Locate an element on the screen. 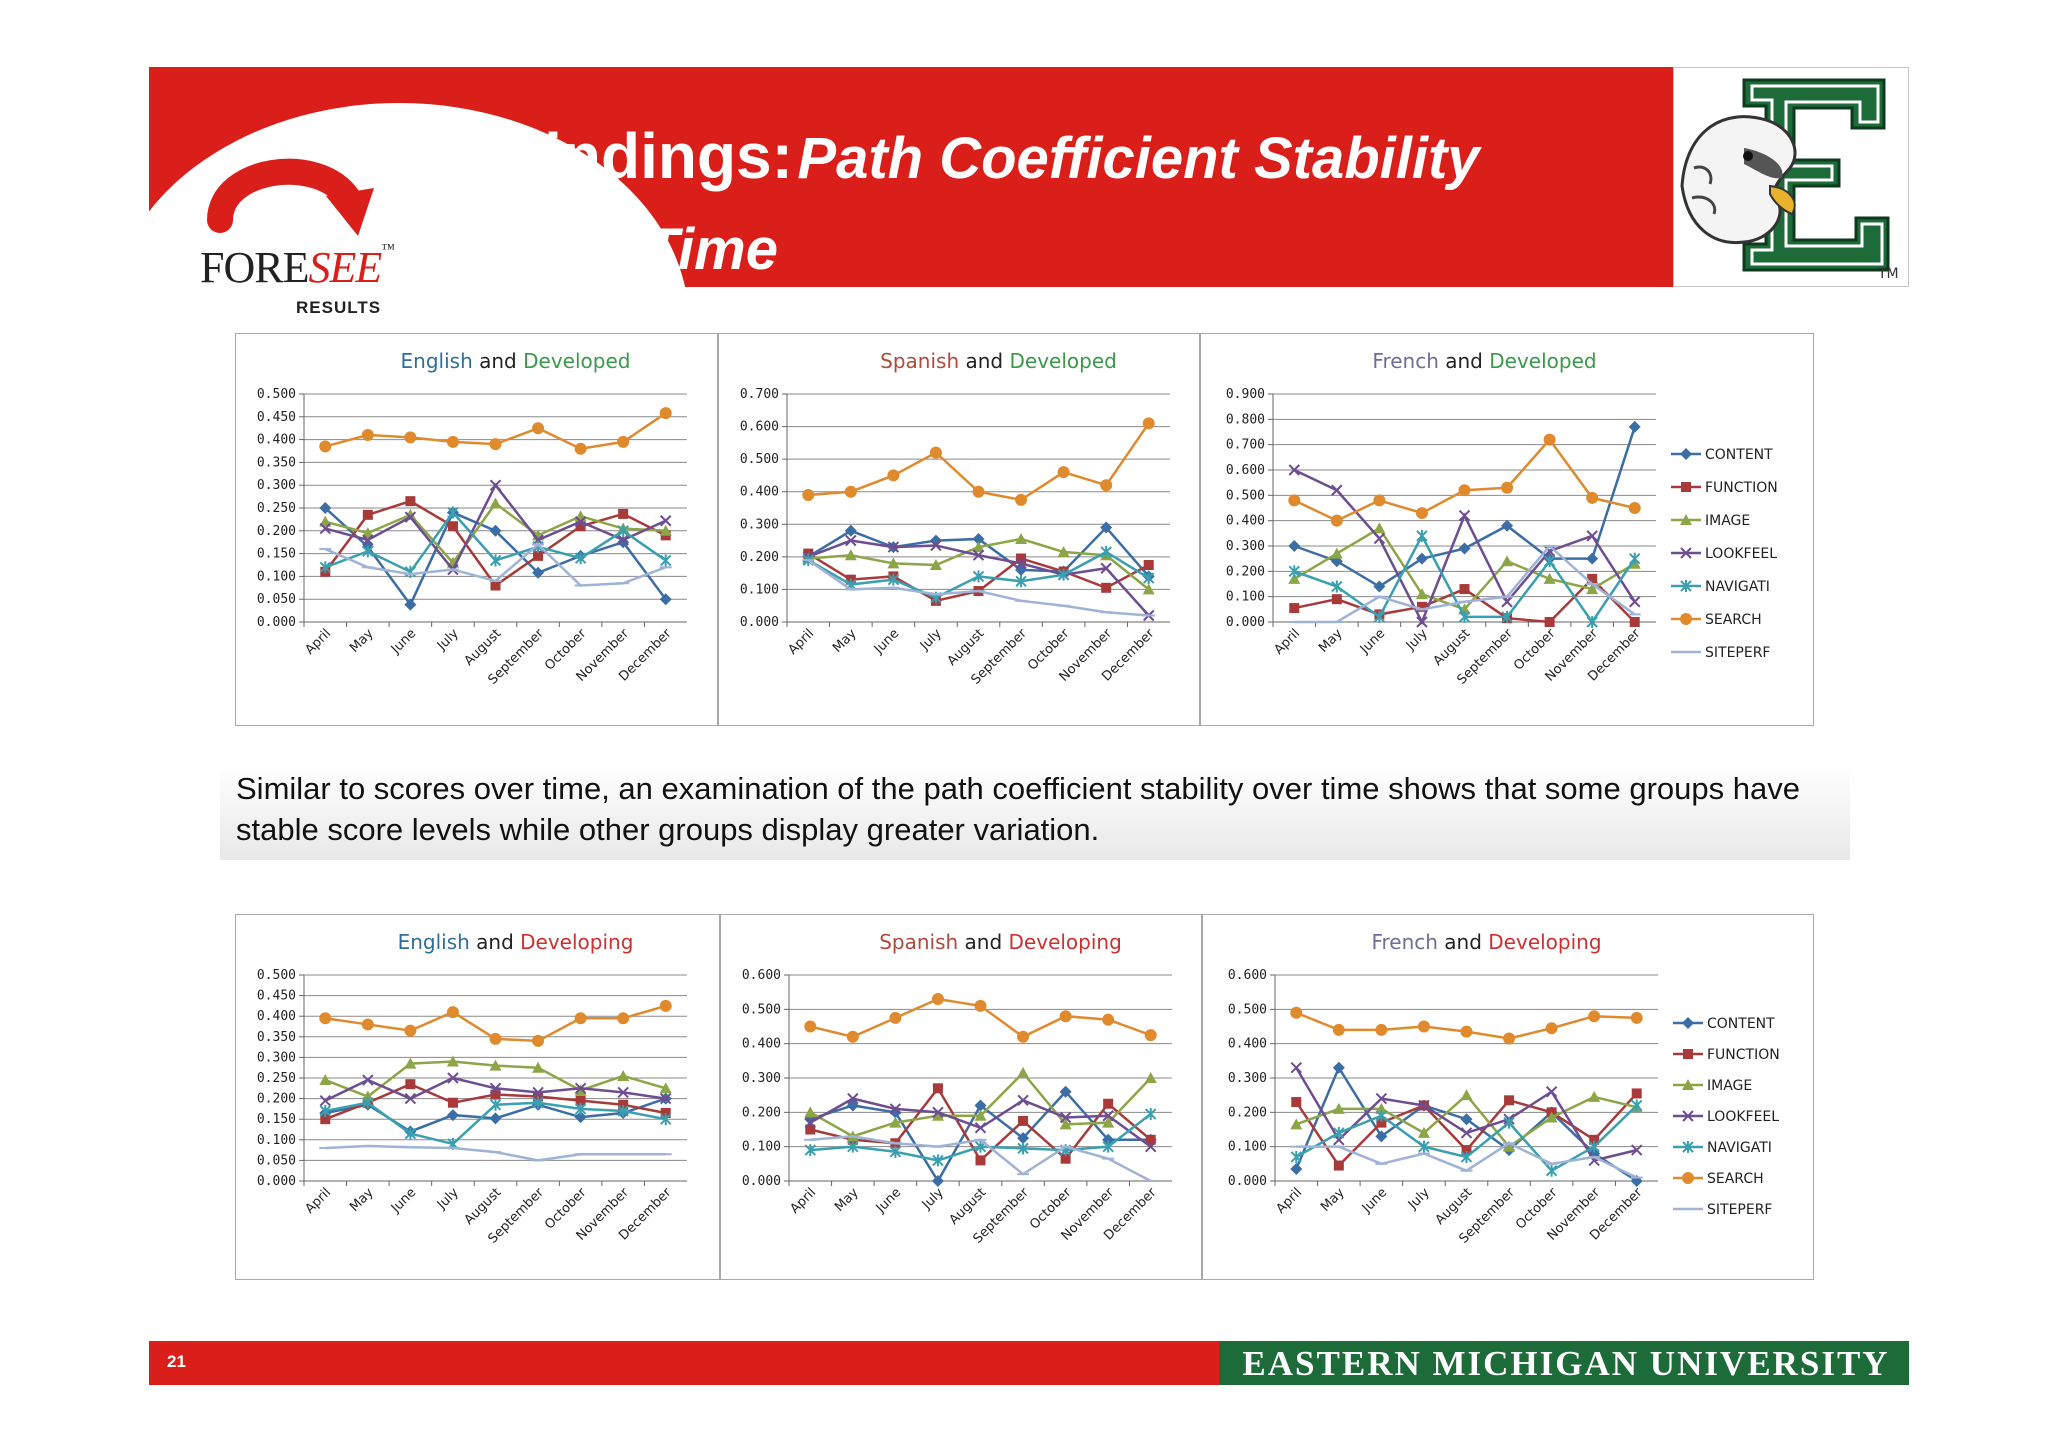  summary-background is located at coordinates (1035, 812).